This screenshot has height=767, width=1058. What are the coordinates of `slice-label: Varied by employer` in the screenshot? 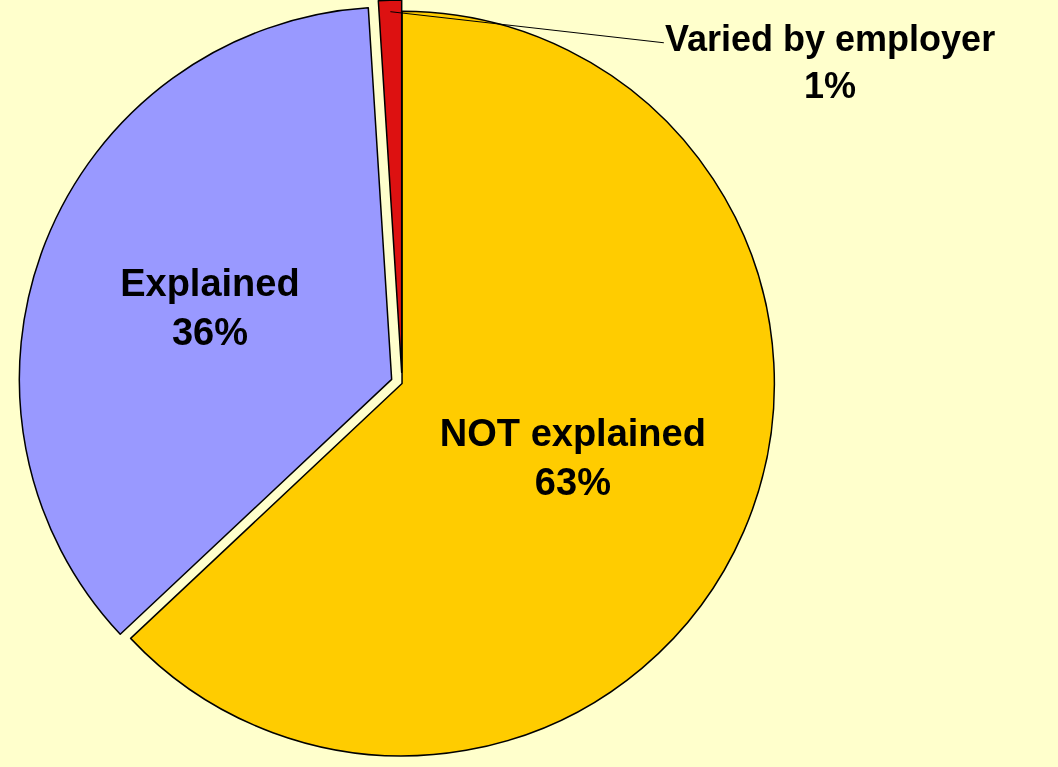 It's located at (830, 38).